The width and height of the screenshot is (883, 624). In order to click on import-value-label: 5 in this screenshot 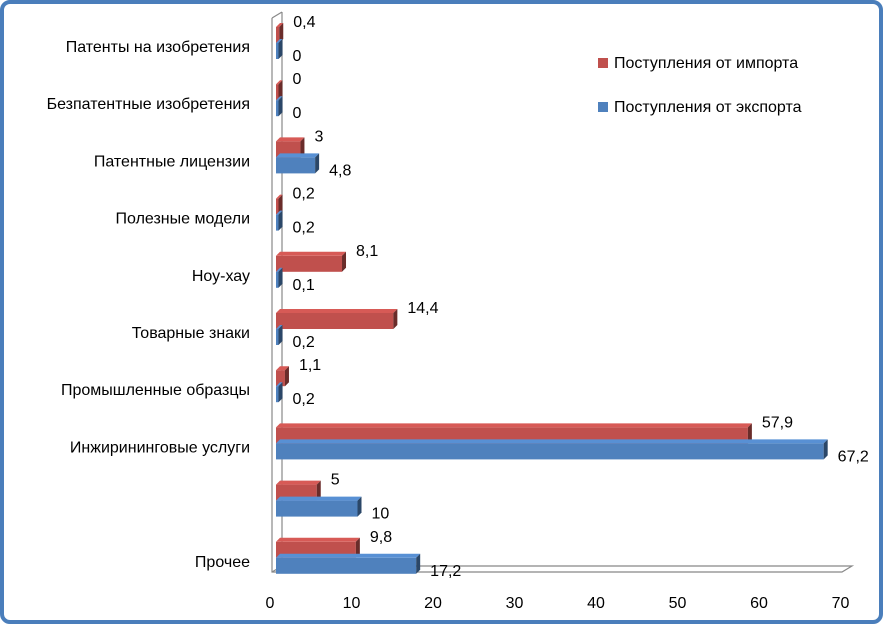, I will do `click(335, 480)`.